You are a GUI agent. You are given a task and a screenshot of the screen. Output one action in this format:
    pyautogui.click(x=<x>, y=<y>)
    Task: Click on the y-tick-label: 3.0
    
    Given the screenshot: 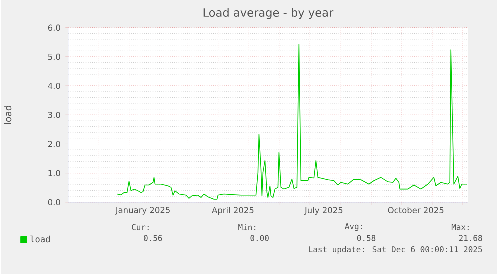 What is the action you would take?
    pyautogui.click(x=54, y=115)
    